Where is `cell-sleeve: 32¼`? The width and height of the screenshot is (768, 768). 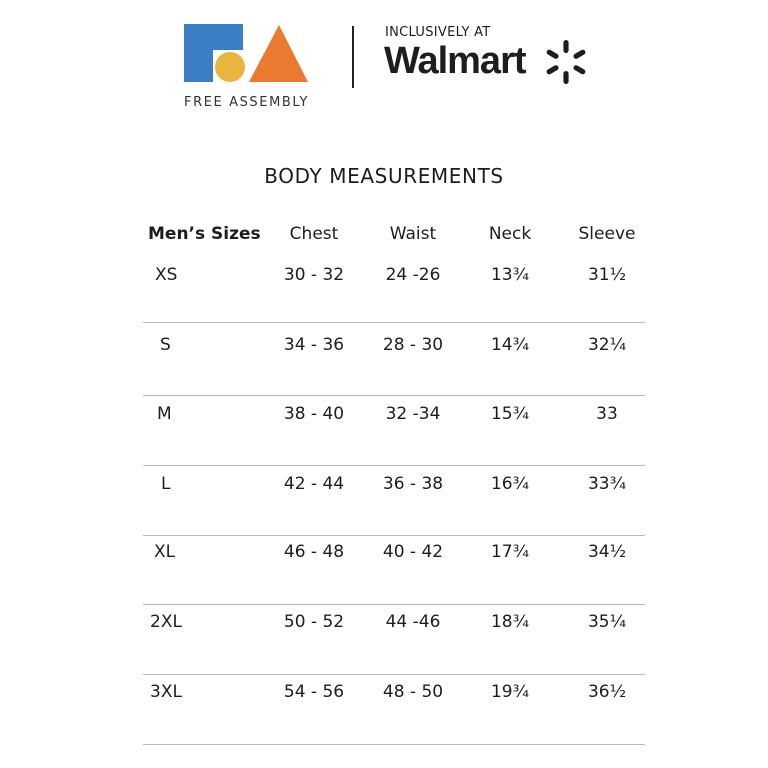
cell-sleeve: 32¼ is located at coordinates (607, 345).